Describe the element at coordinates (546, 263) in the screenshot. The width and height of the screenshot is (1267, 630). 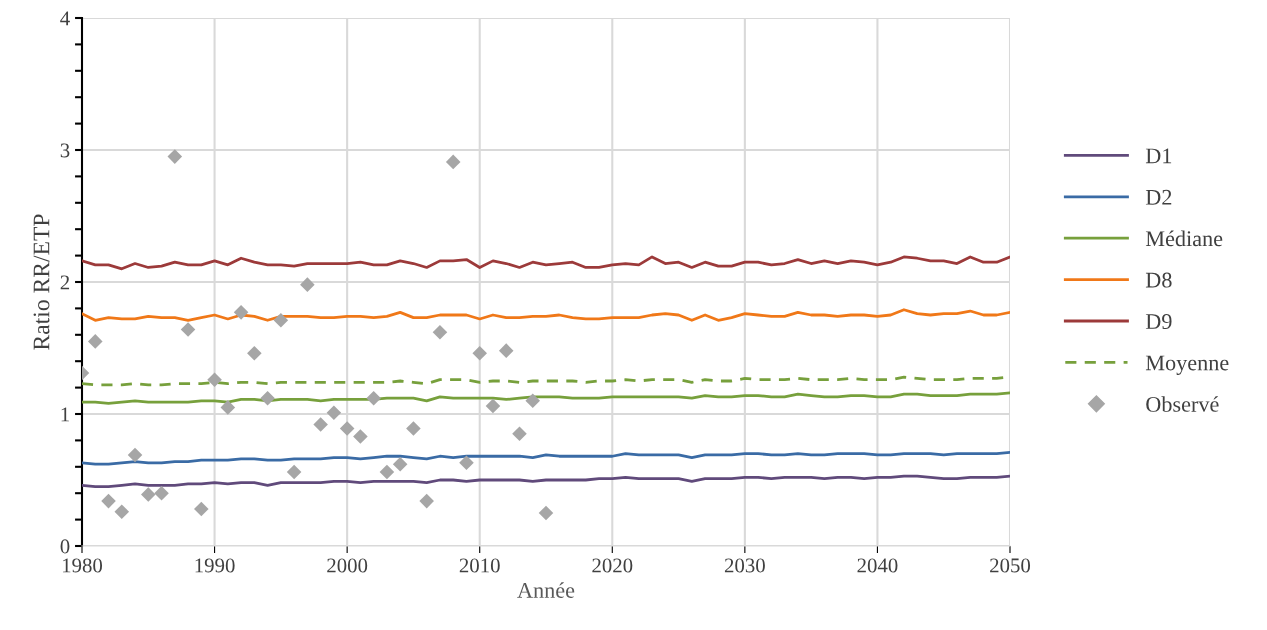
I see `line-series` at that location.